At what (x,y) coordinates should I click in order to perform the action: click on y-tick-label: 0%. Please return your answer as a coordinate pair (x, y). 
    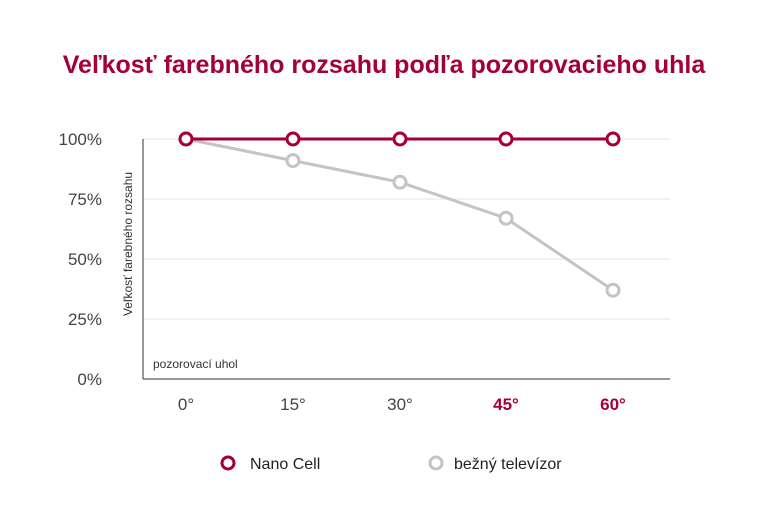
    Looking at the image, I should click on (89, 379).